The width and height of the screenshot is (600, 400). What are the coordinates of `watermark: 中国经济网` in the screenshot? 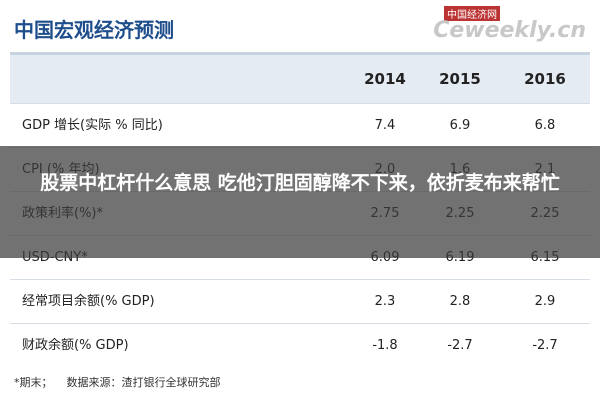 It's located at (472, 13).